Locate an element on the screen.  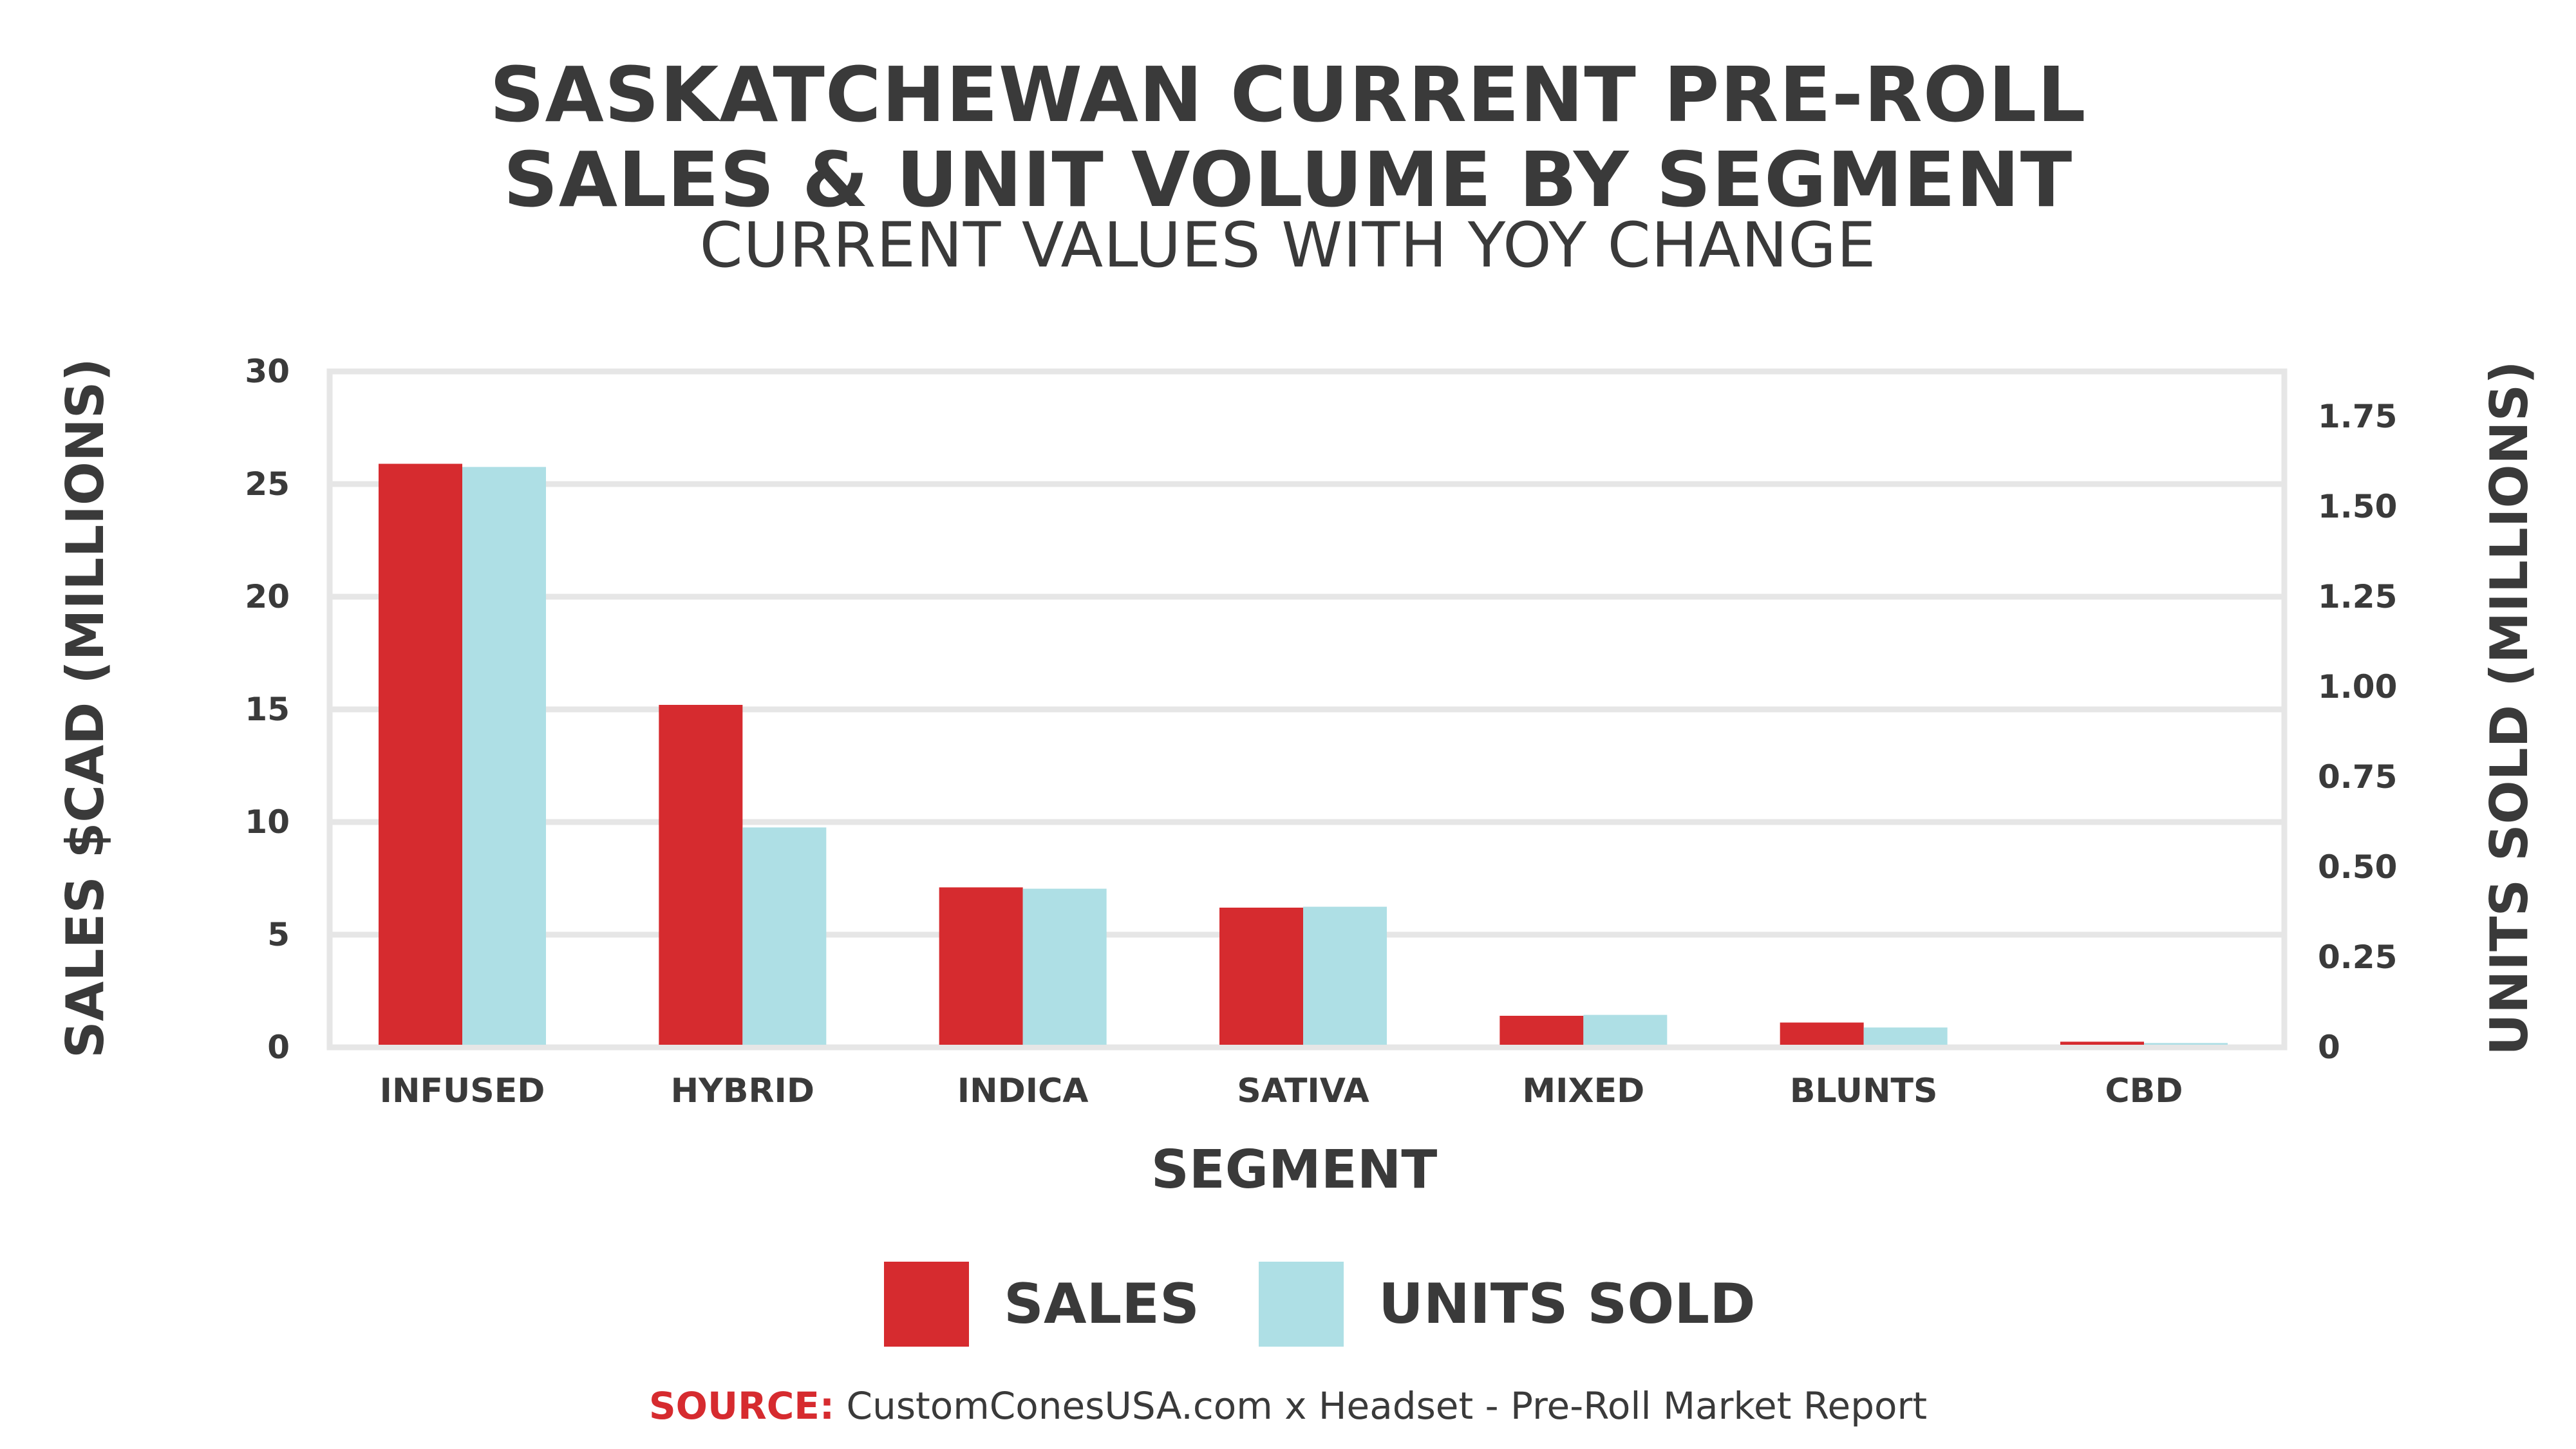
x-tick-label: INDICA is located at coordinates (1023, 1091).